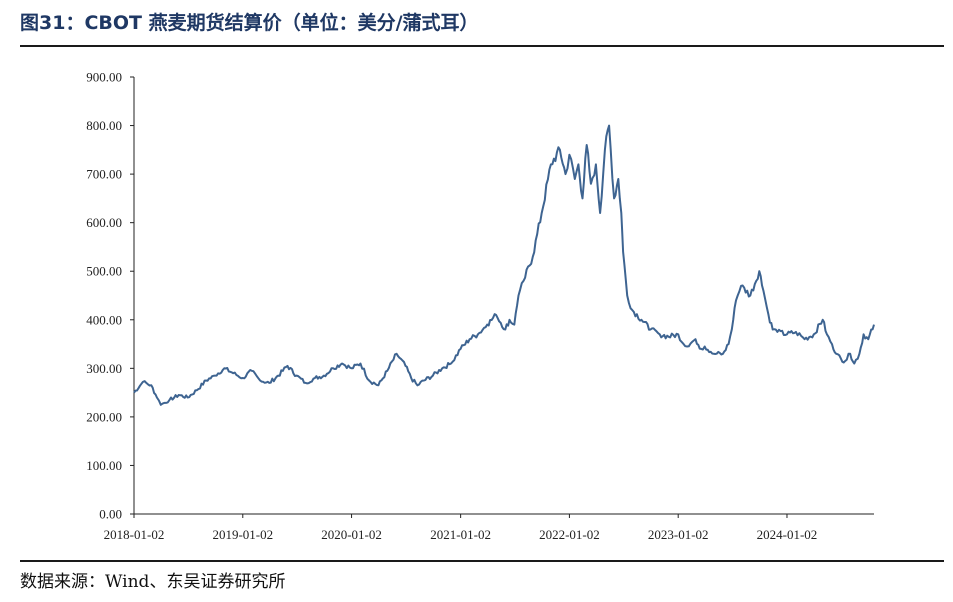  Describe the element at coordinates (104, 319) in the screenshot. I see `y-tick-label: 400.00` at that location.